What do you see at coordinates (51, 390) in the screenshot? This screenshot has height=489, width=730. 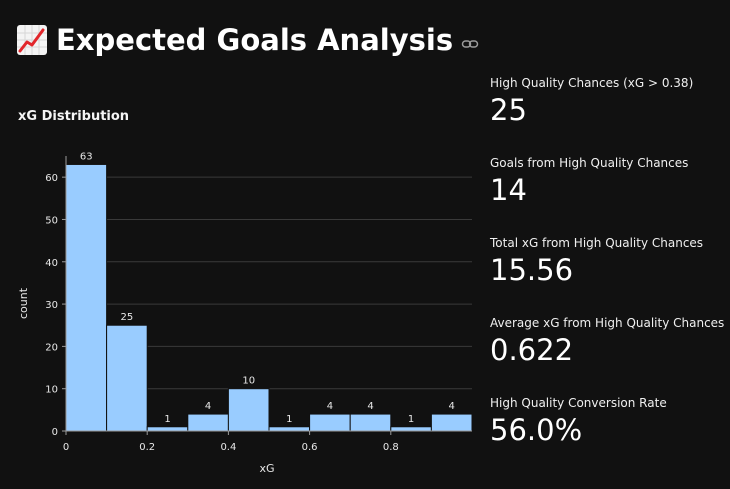 I see `y-tick-label: 10` at bounding box center [51, 390].